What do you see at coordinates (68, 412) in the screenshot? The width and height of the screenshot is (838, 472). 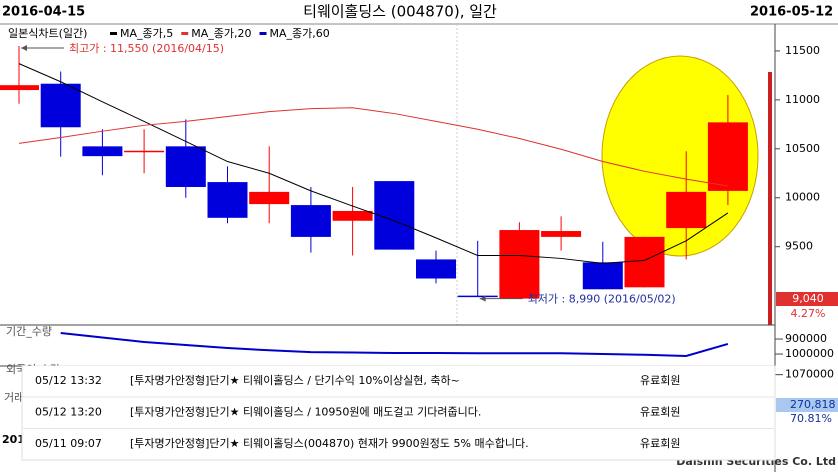 I see `message-time: 05/12 13:20` at bounding box center [68, 412].